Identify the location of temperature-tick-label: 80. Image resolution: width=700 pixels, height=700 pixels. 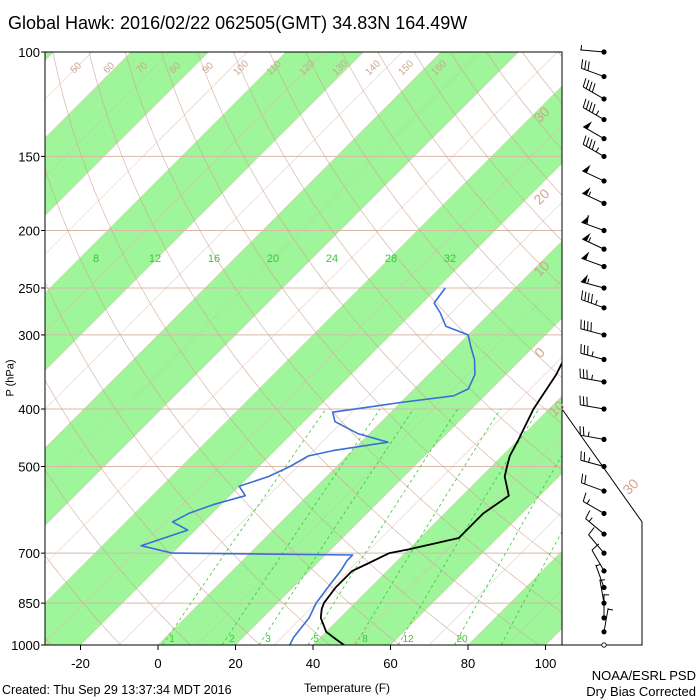
(468, 663).